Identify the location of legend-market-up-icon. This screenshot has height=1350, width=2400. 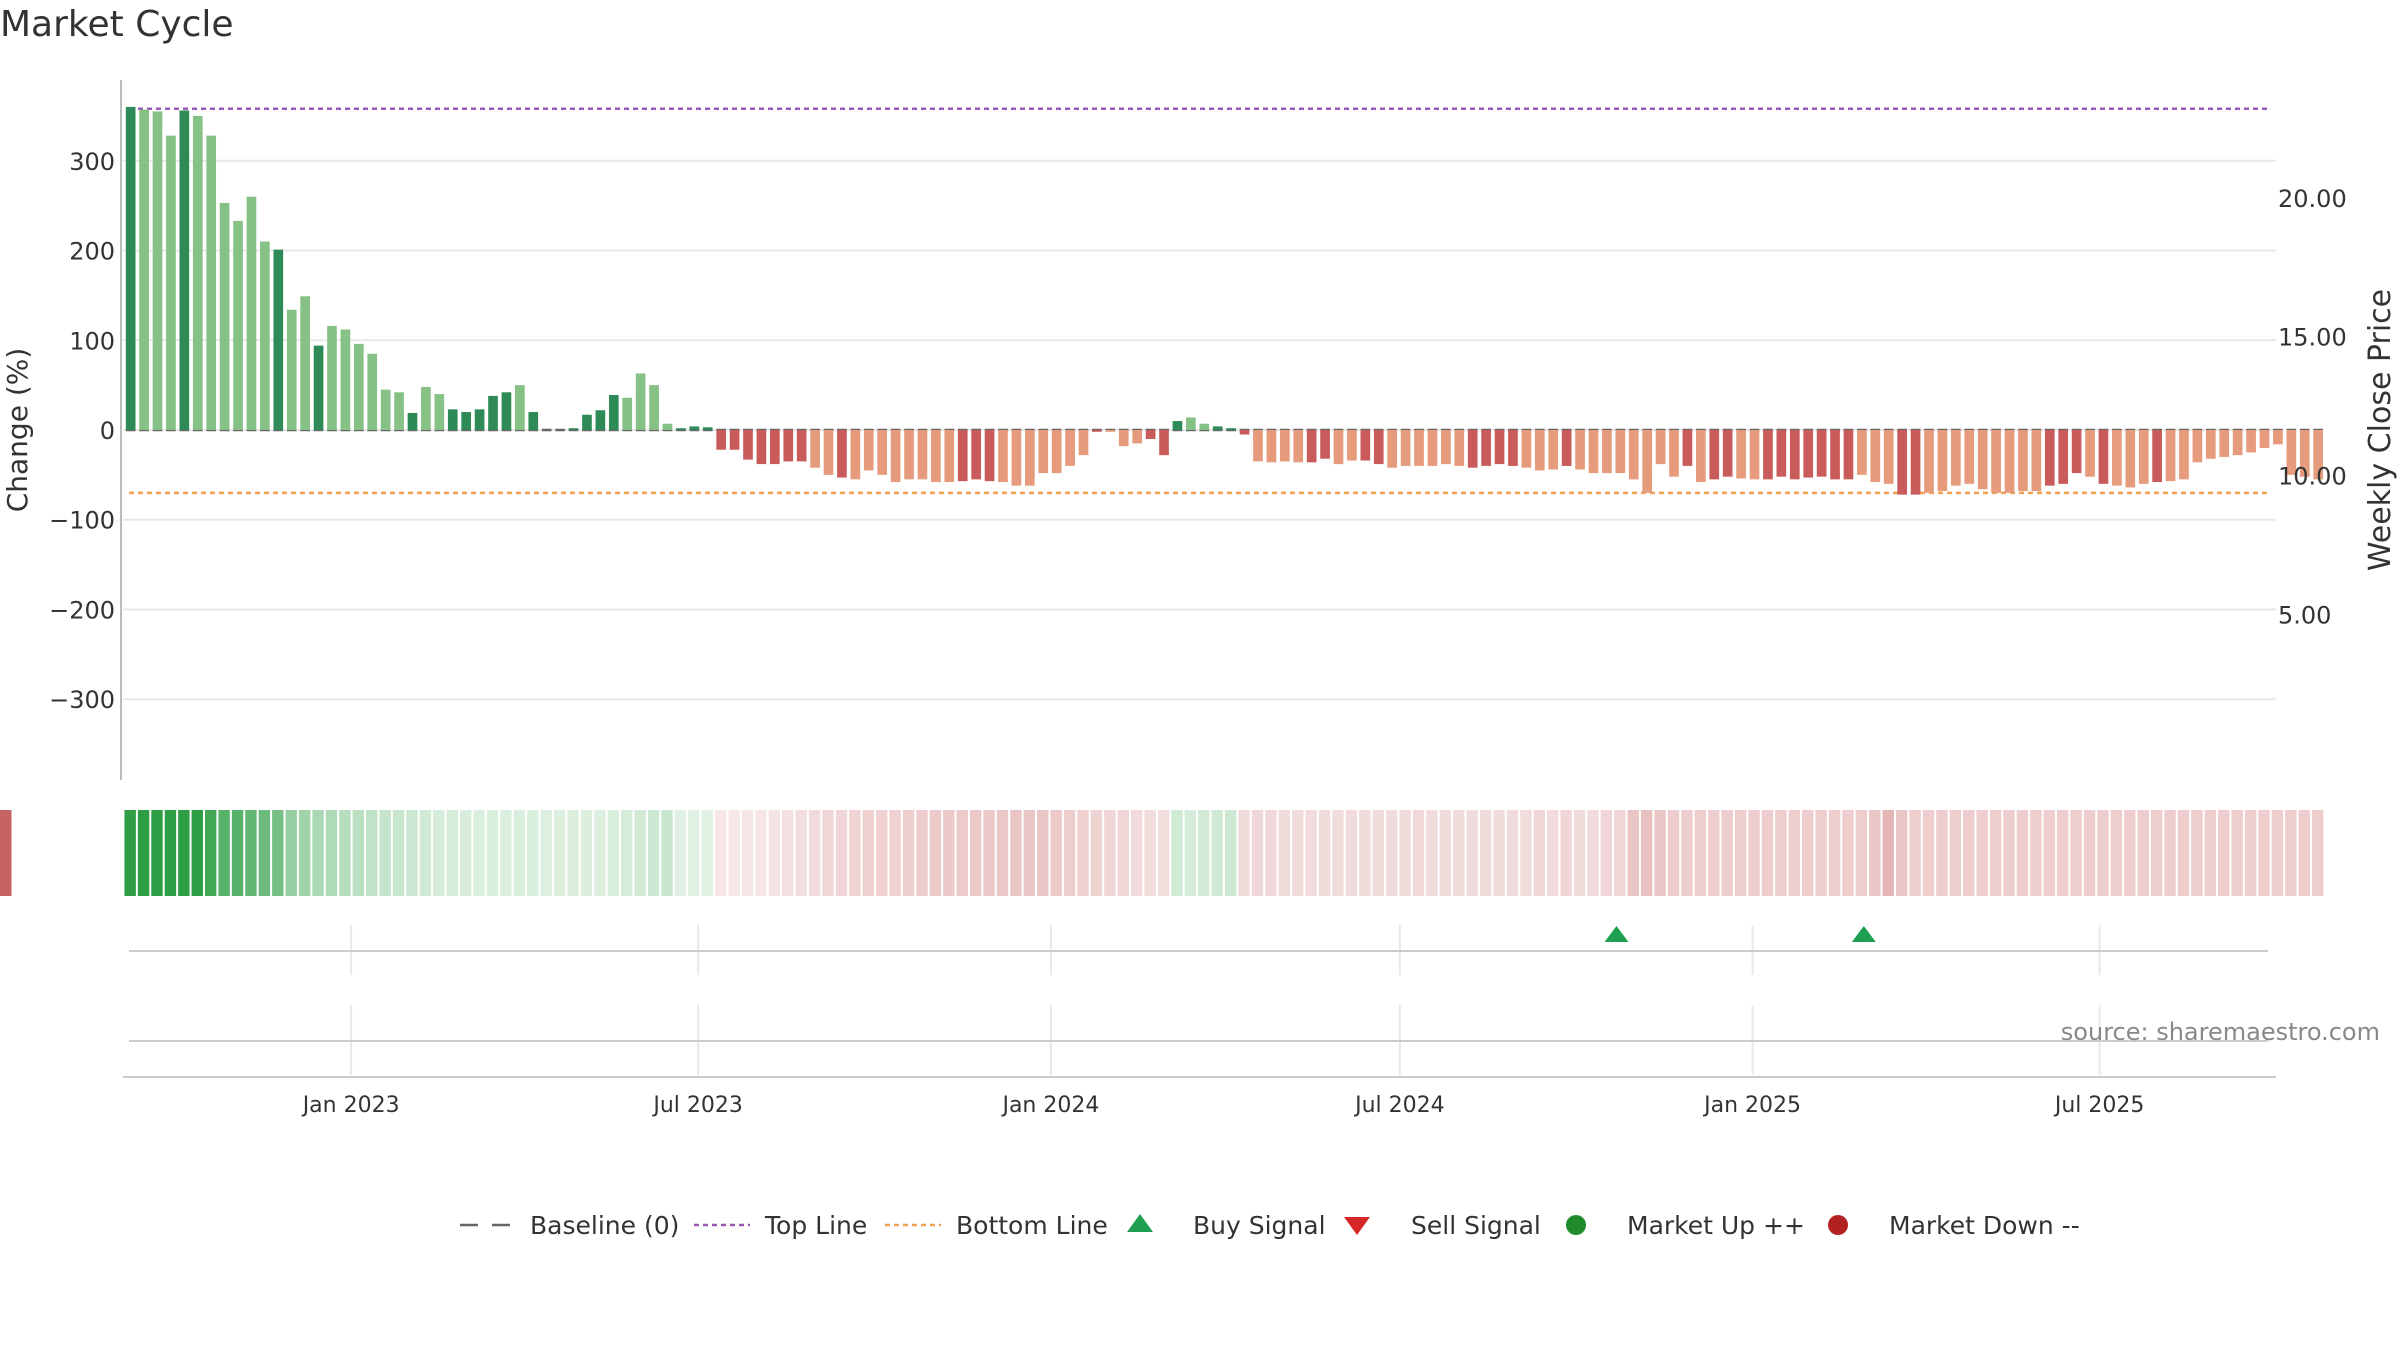
(1576, 1225).